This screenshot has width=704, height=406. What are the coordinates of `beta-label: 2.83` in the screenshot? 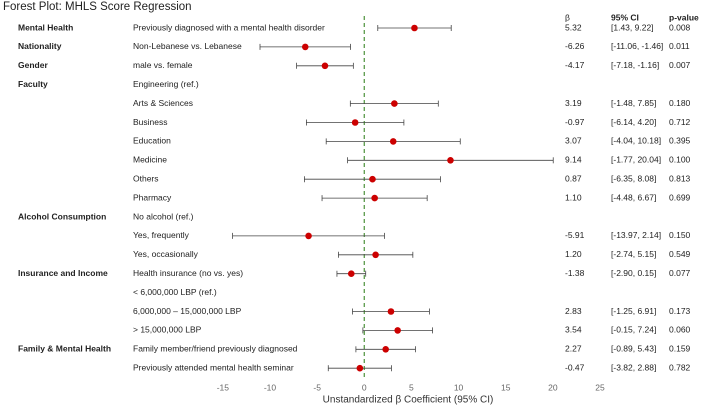 It's located at (573, 311).